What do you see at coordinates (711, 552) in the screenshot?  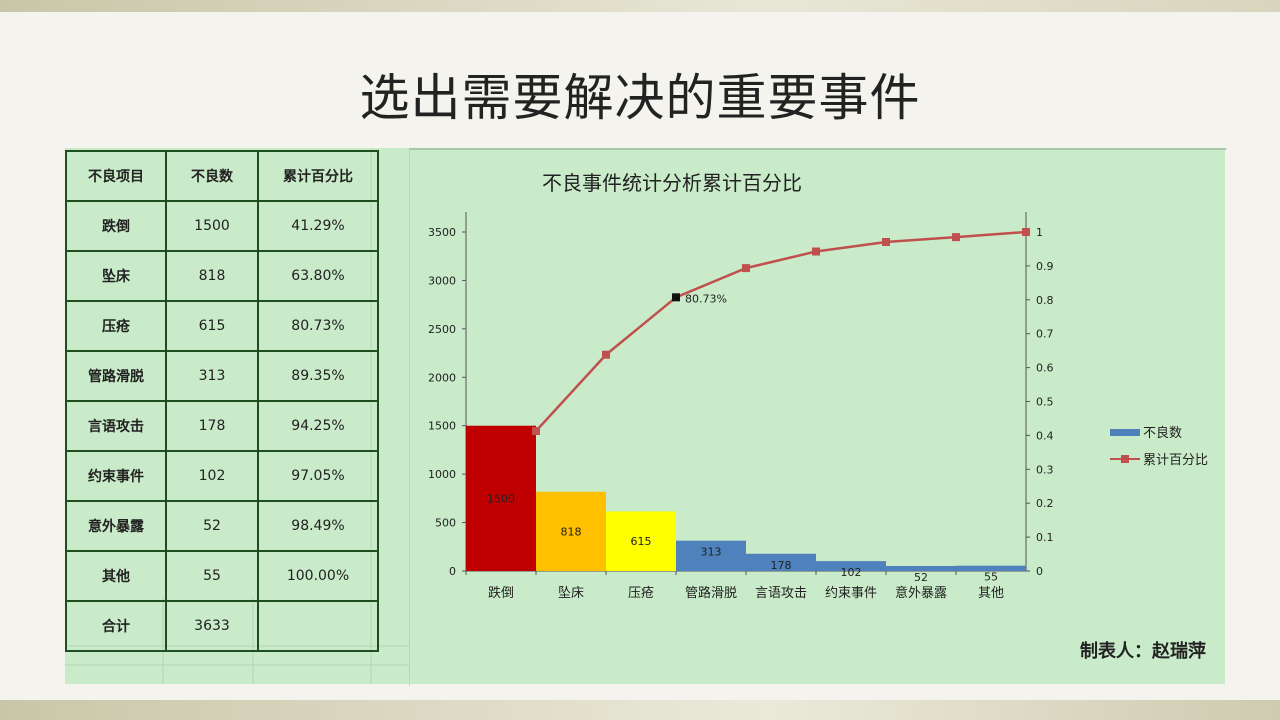 I see `bar-value-label: 313` at bounding box center [711, 552].